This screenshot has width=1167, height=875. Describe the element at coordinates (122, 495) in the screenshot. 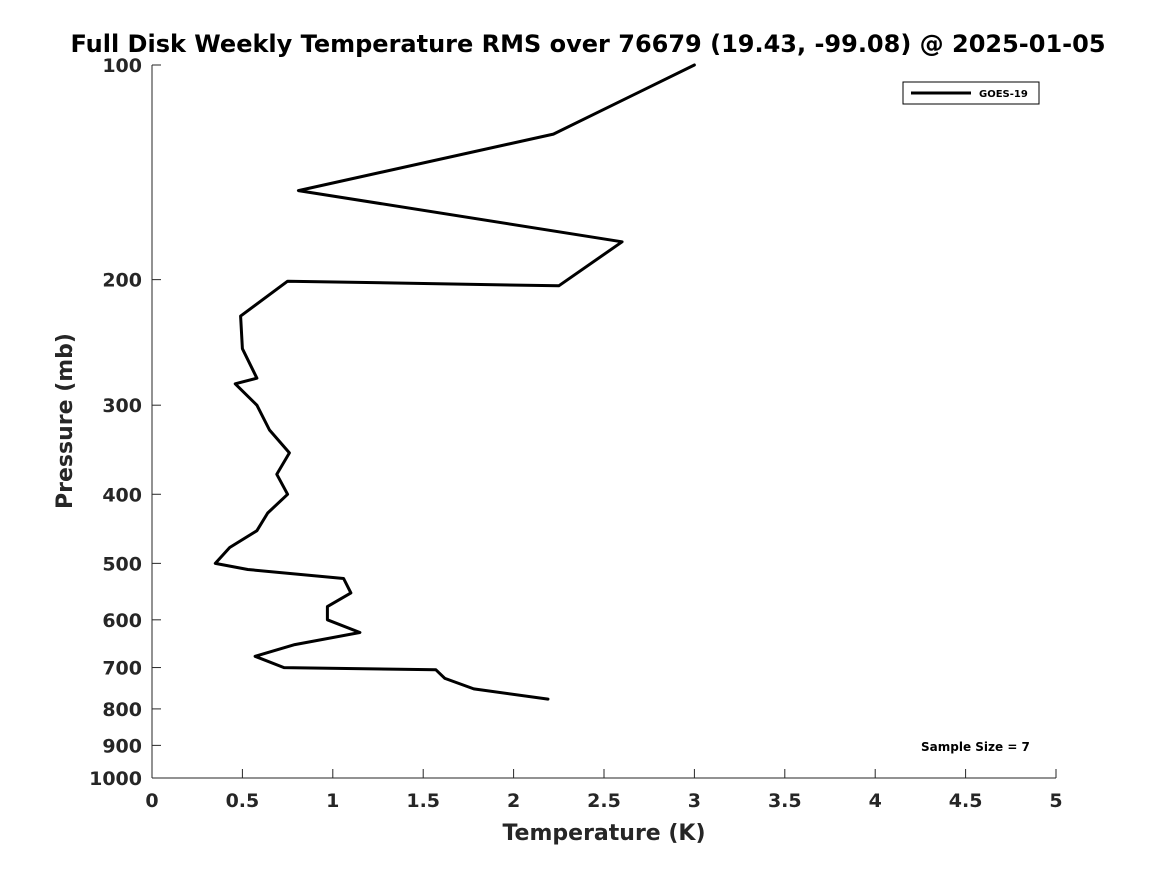

I see `y-tick-label: 400` at that location.